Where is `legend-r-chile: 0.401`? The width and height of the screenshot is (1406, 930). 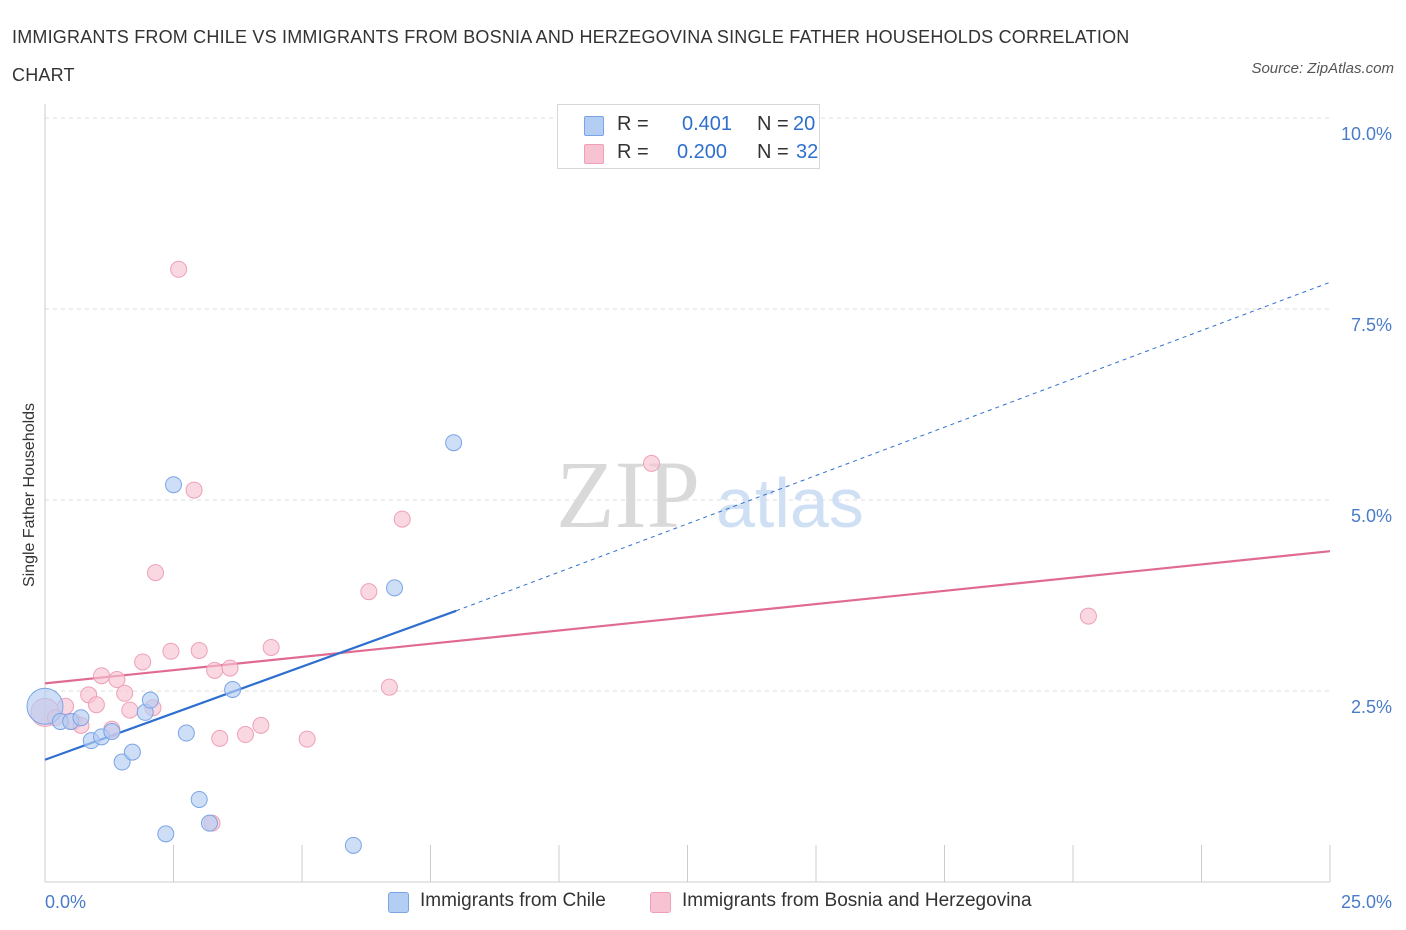
legend-r-chile: 0.401 is located at coordinates (707, 124).